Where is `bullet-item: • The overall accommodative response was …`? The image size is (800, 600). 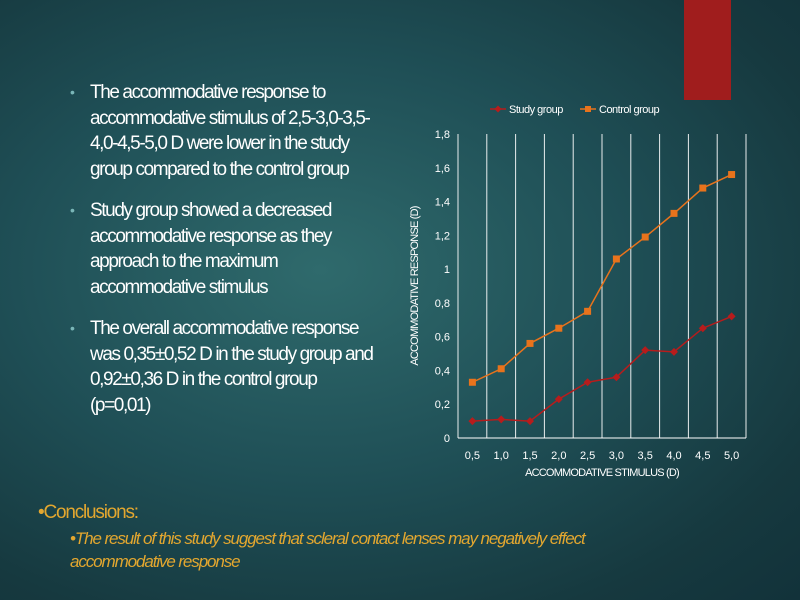 bullet-item: • The overall accommodative response was … is located at coordinates (225, 367).